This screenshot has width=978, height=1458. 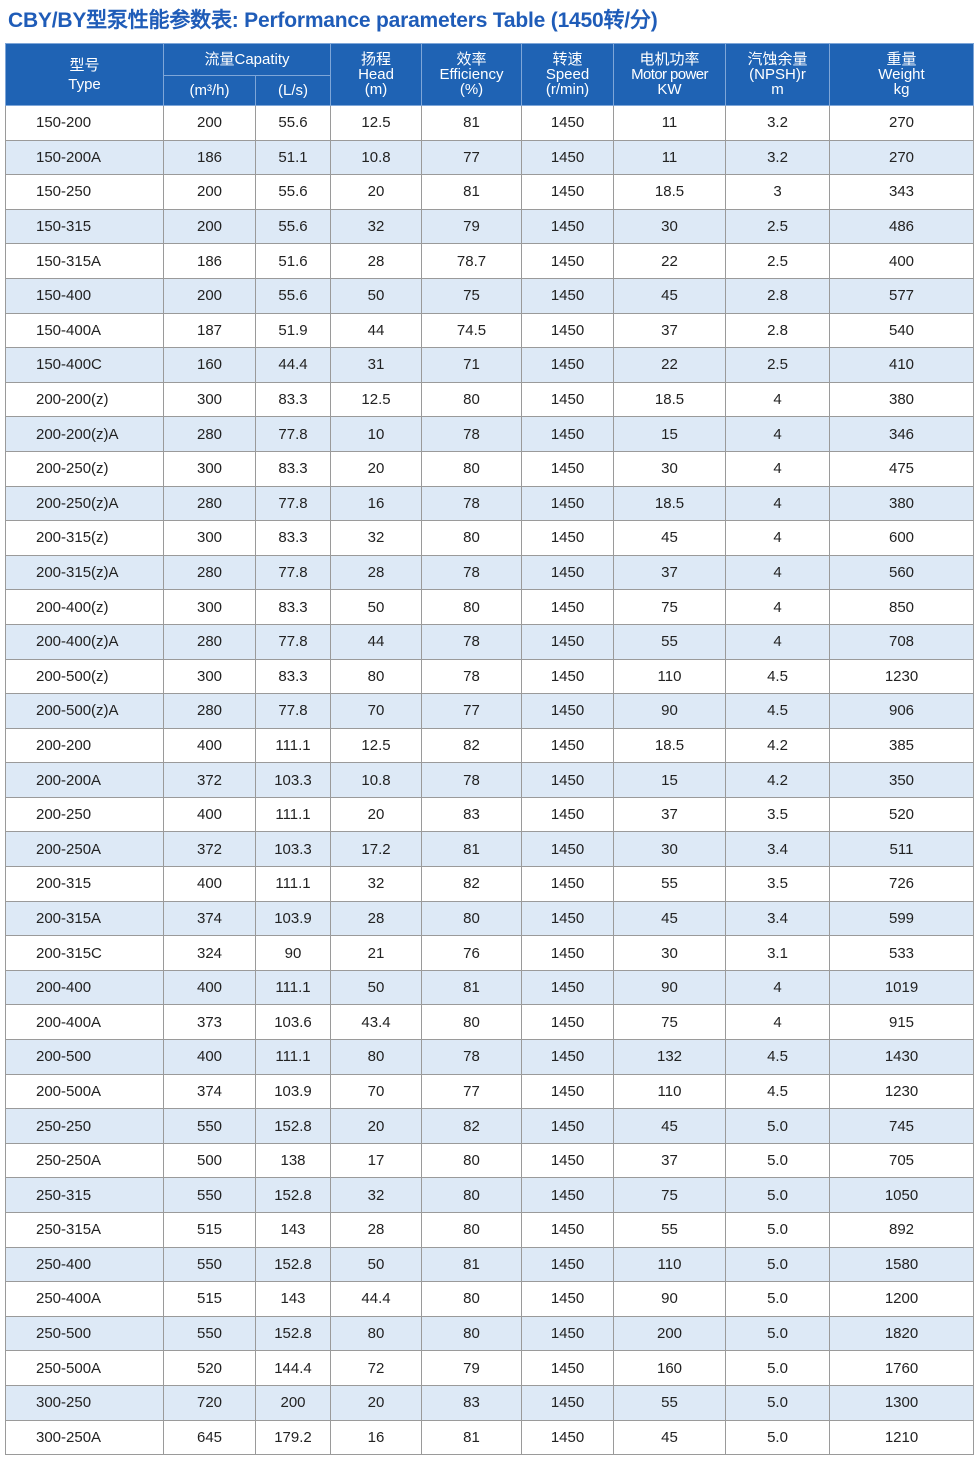 I want to click on cell-npsh: 3.4, so click(x=777, y=918).